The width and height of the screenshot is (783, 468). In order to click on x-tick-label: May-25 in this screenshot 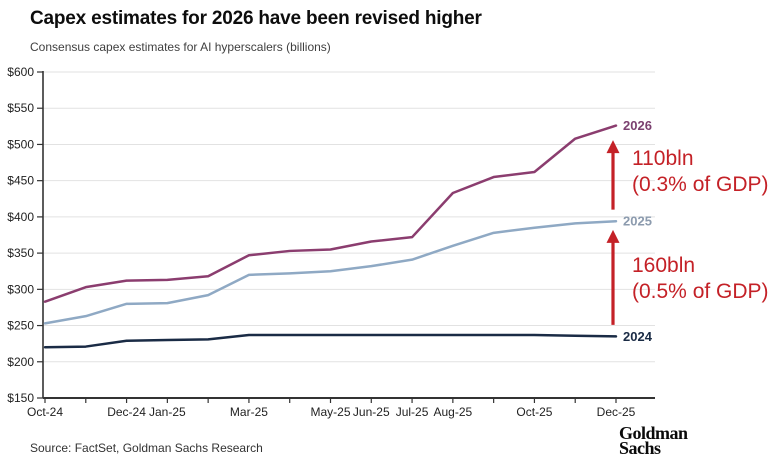, I will do `click(330, 412)`.